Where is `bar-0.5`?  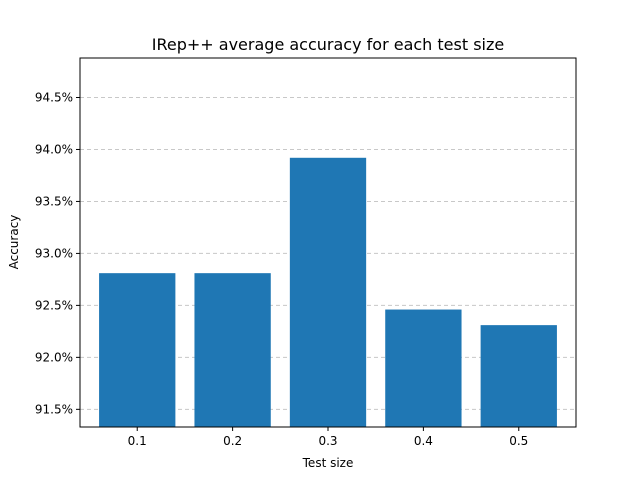
bar-0.5 is located at coordinates (518, 376).